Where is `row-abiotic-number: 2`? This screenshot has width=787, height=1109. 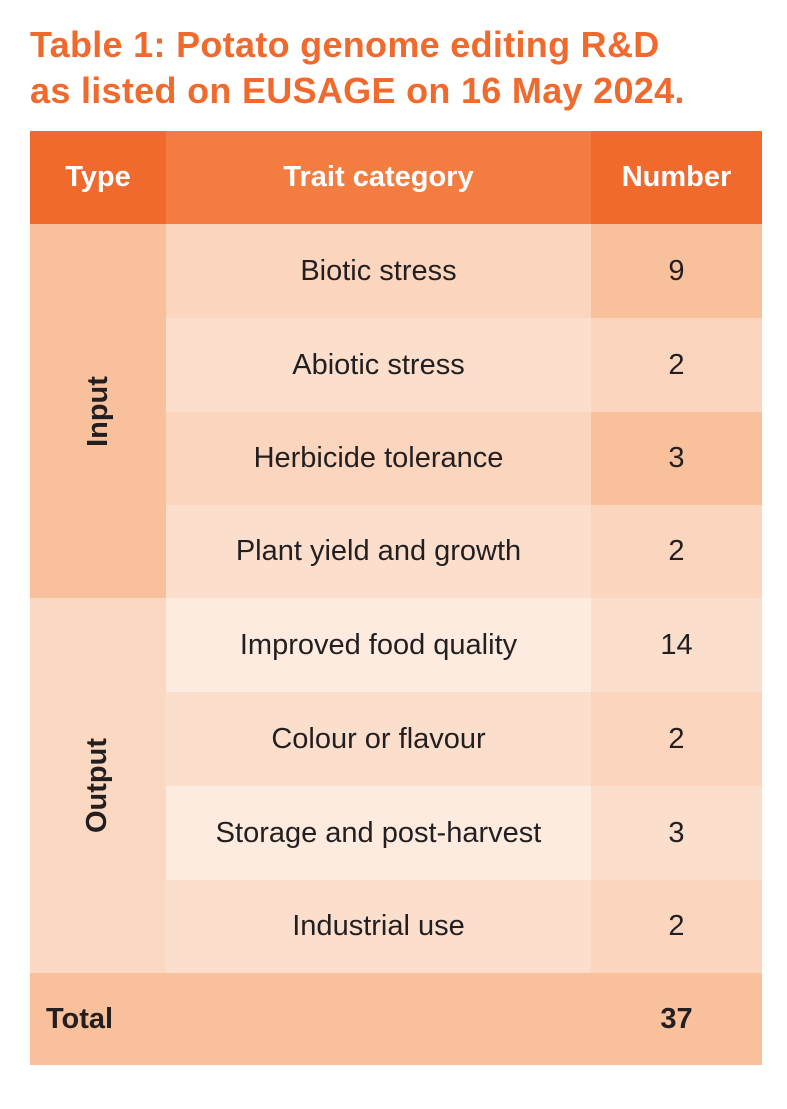 row-abiotic-number: 2 is located at coordinates (676, 365).